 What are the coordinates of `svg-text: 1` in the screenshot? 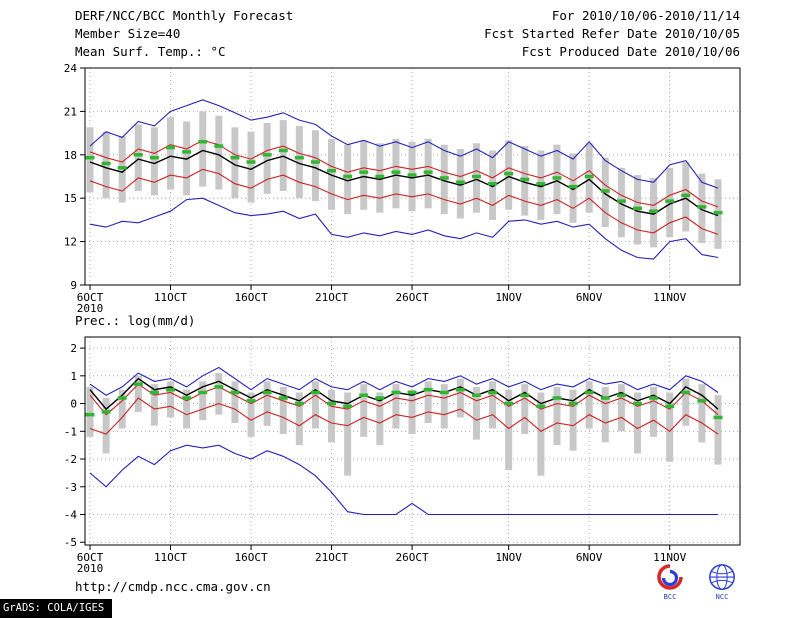 It's located at (73, 376).